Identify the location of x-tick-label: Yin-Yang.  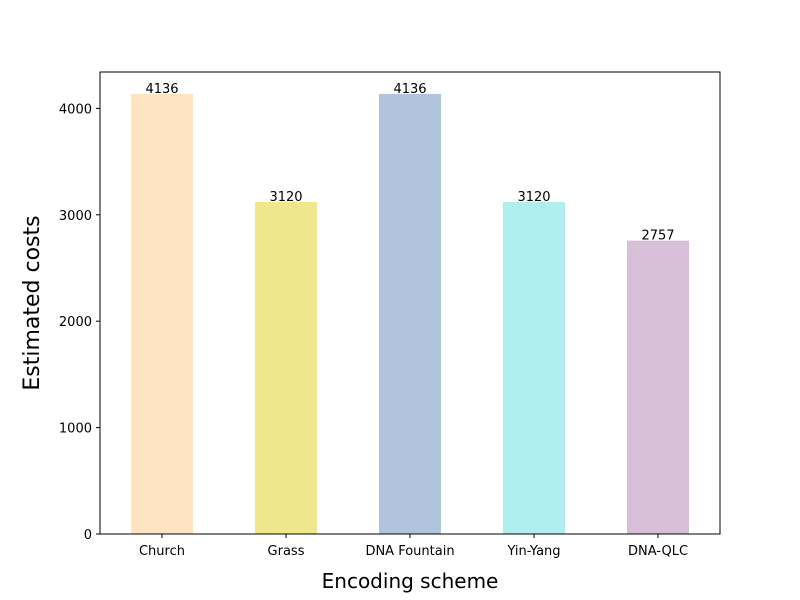
(533, 551).